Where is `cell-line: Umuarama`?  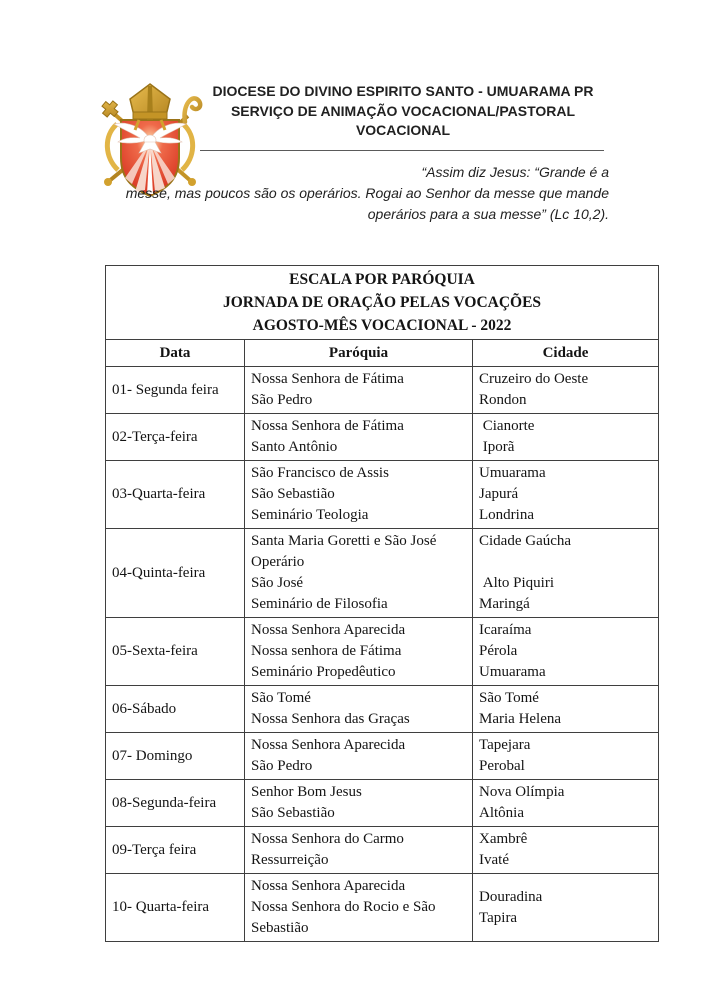
cell-line: Umuarama is located at coordinates (512, 672).